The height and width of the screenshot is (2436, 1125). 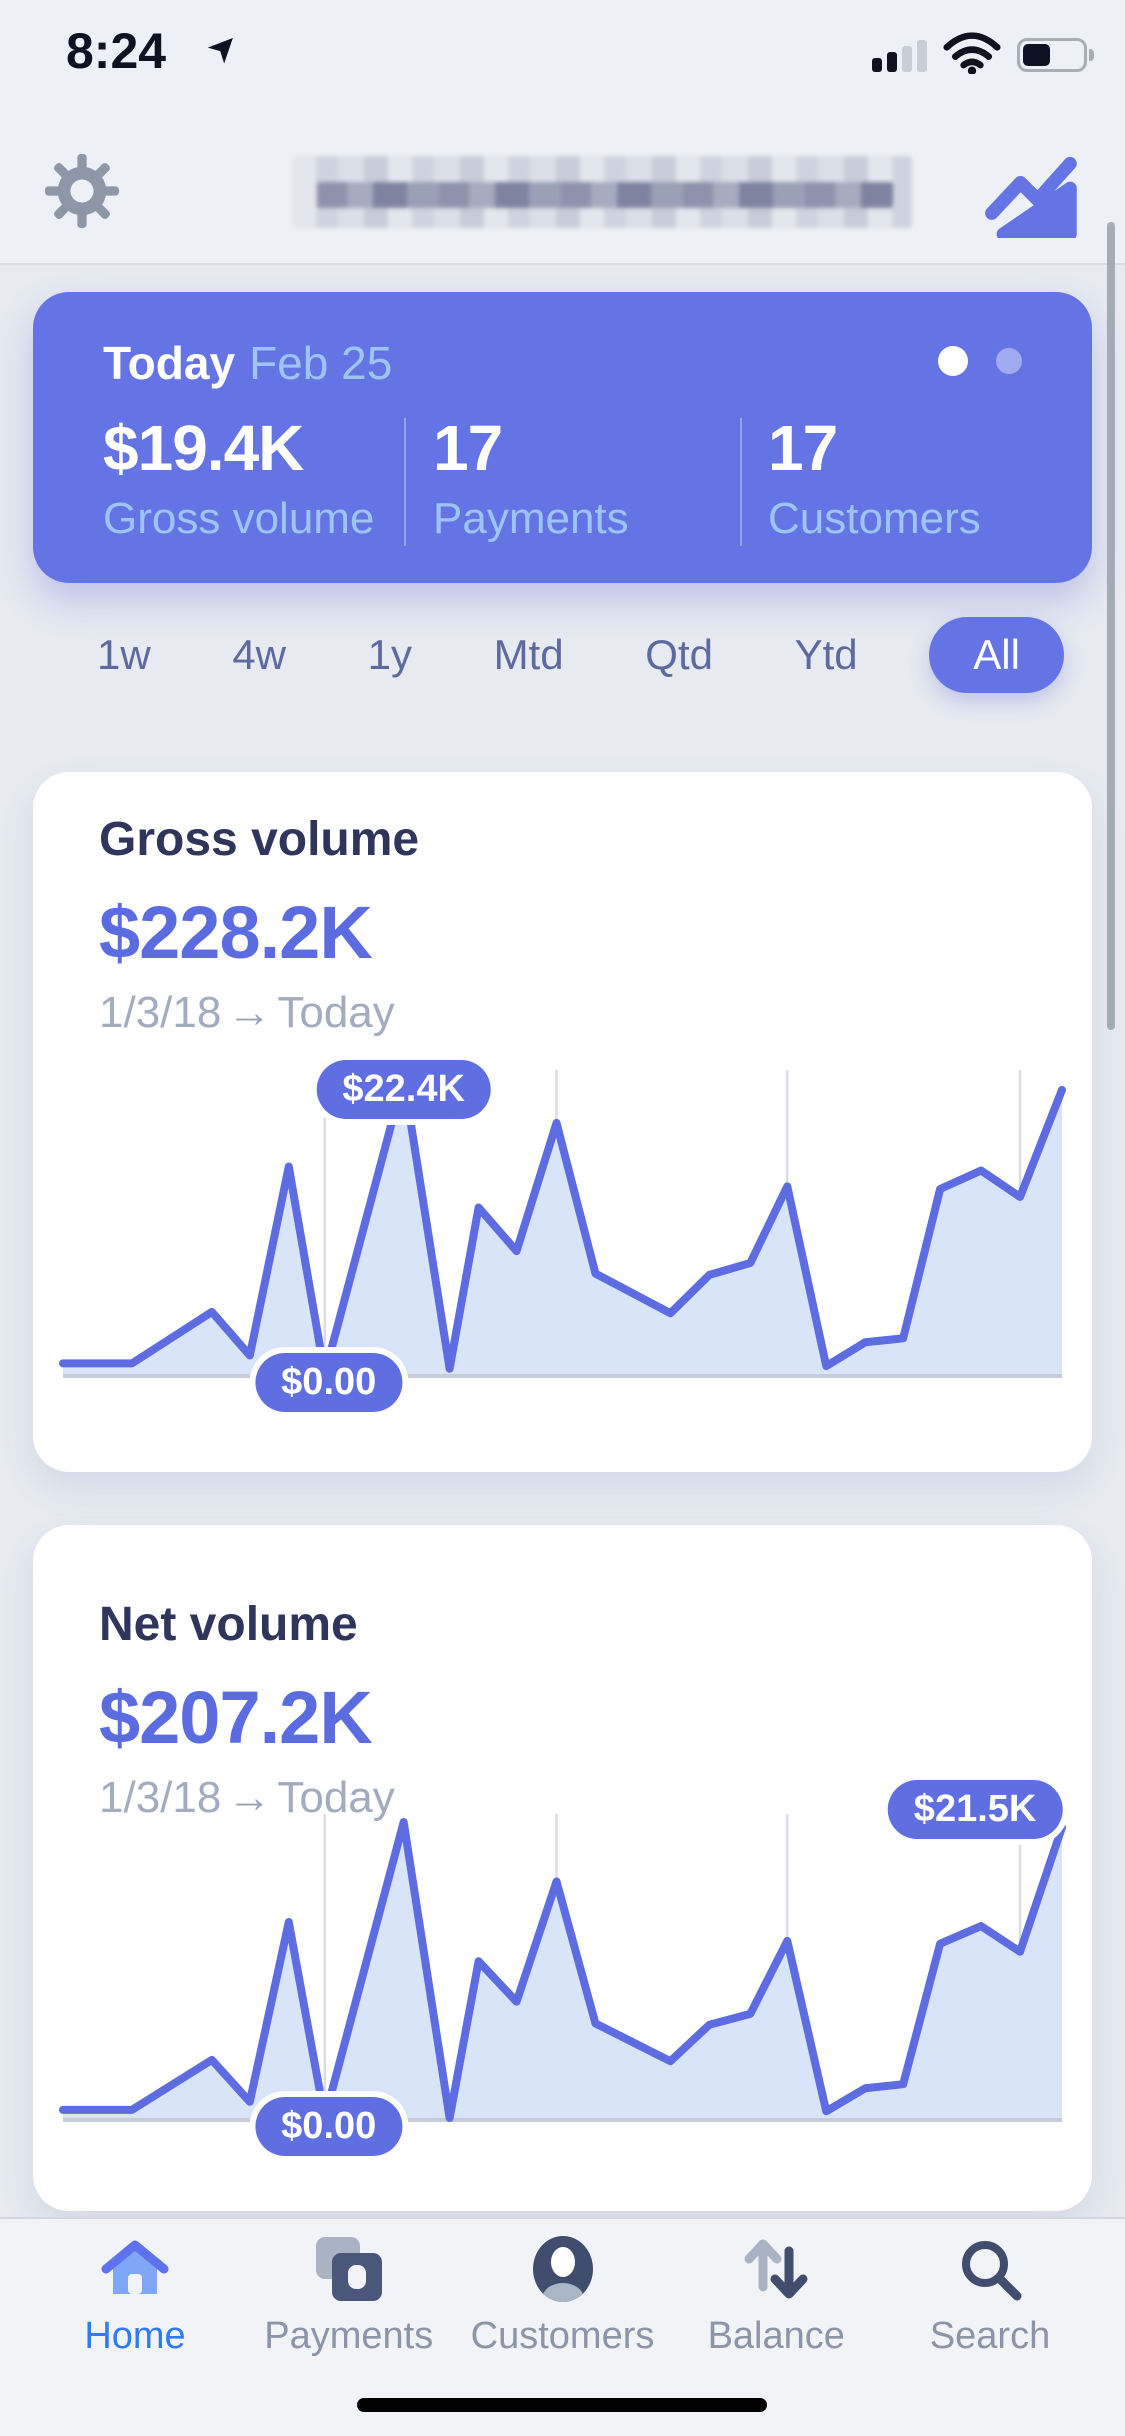 I want to click on tab-label: Balance, so click(x=776, y=2336).